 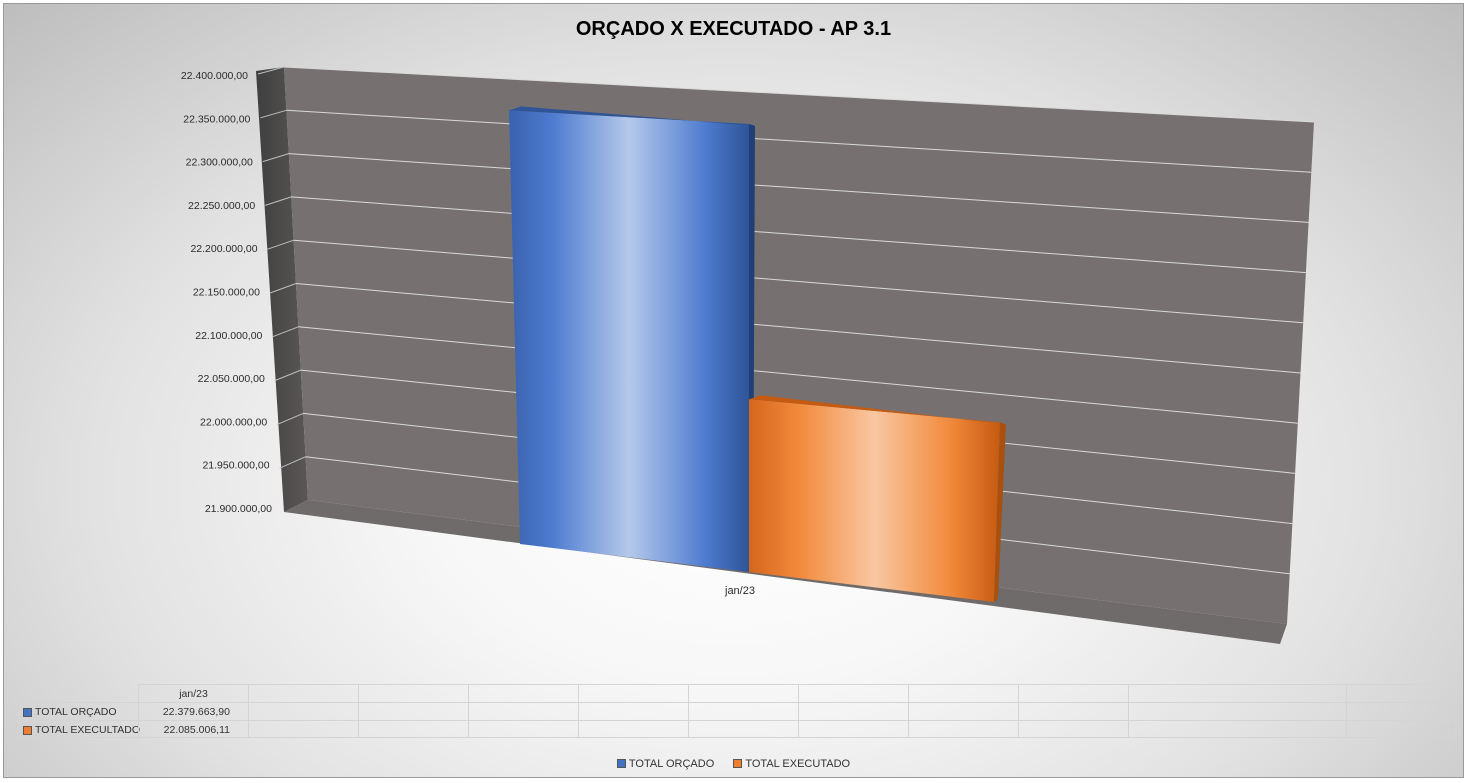 I want to click on bar-side-face, so click(x=1000, y=512).